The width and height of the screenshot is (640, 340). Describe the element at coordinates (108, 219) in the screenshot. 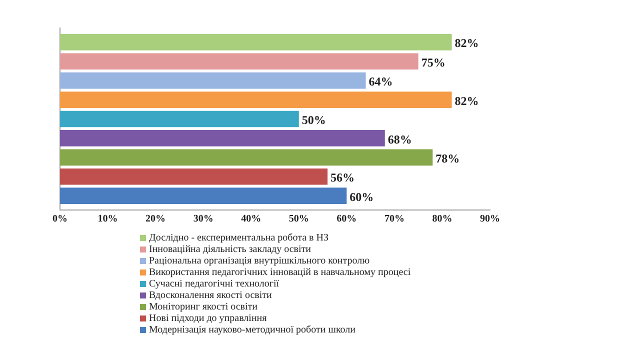

I see `x-tick-label: 10%` at that location.